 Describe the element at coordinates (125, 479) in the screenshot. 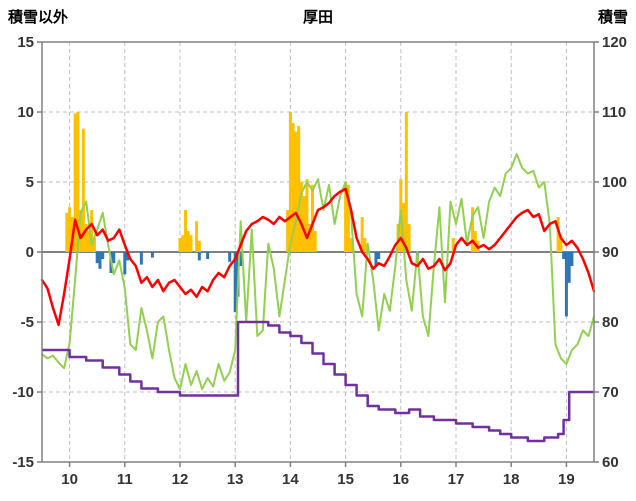

I see `x-tick-label: 11` at that location.